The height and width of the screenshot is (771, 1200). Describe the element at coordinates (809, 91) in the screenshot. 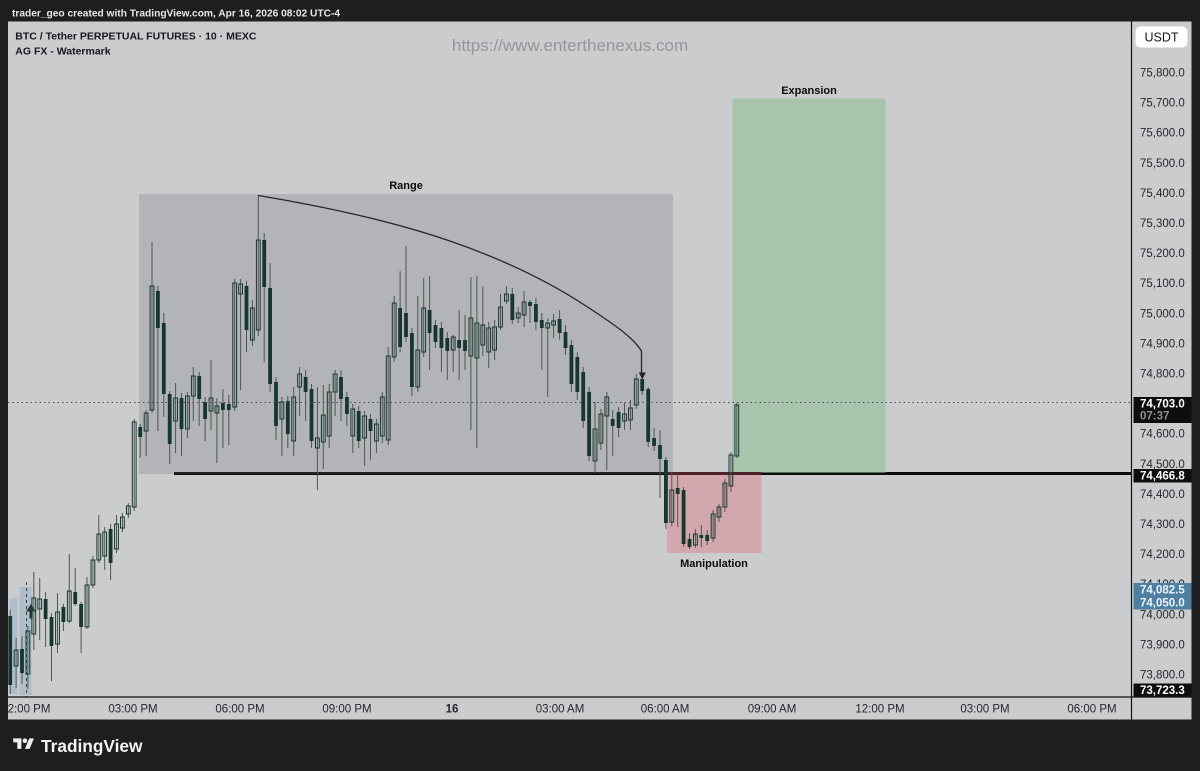

I see `svg-text: Expansion` at that location.